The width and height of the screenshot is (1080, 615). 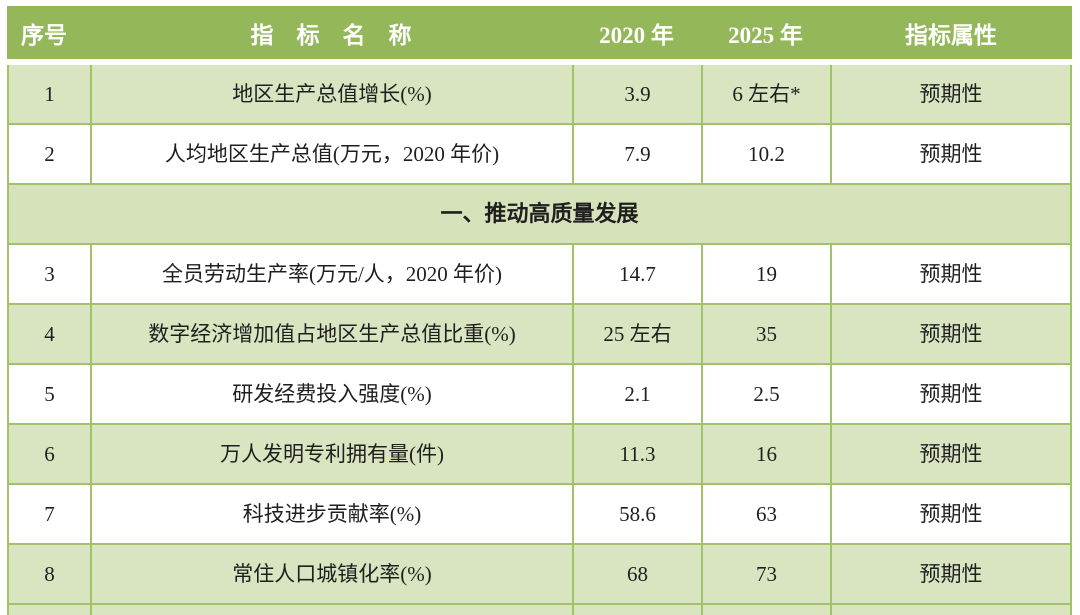 What do you see at coordinates (333, 515) in the screenshot?
I see `cell-name: 科技进步贡献率(%)` at bounding box center [333, 515].